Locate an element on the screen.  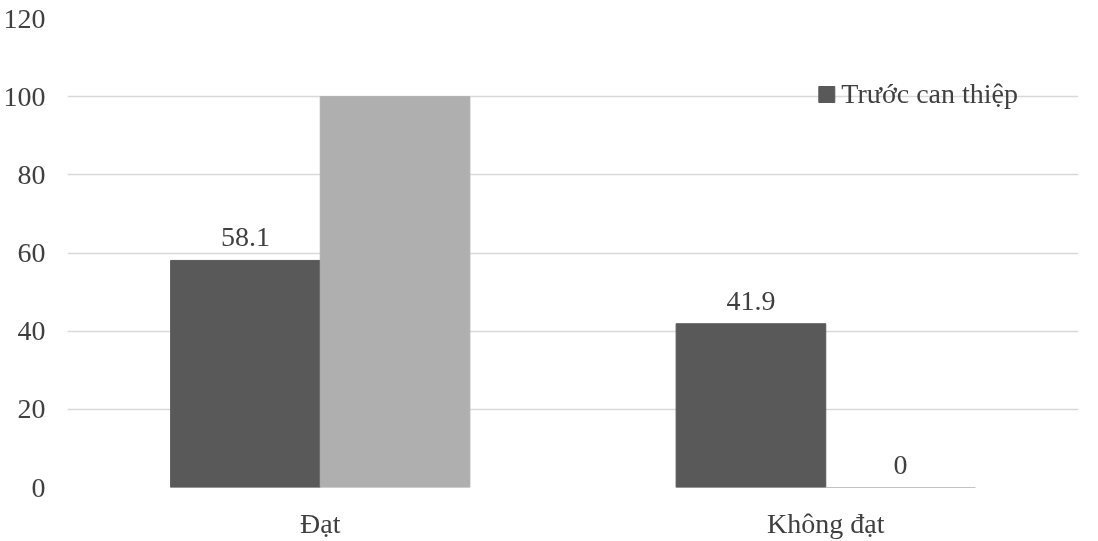
x-tick-label: Đạt is located at coordinates (320, 523).